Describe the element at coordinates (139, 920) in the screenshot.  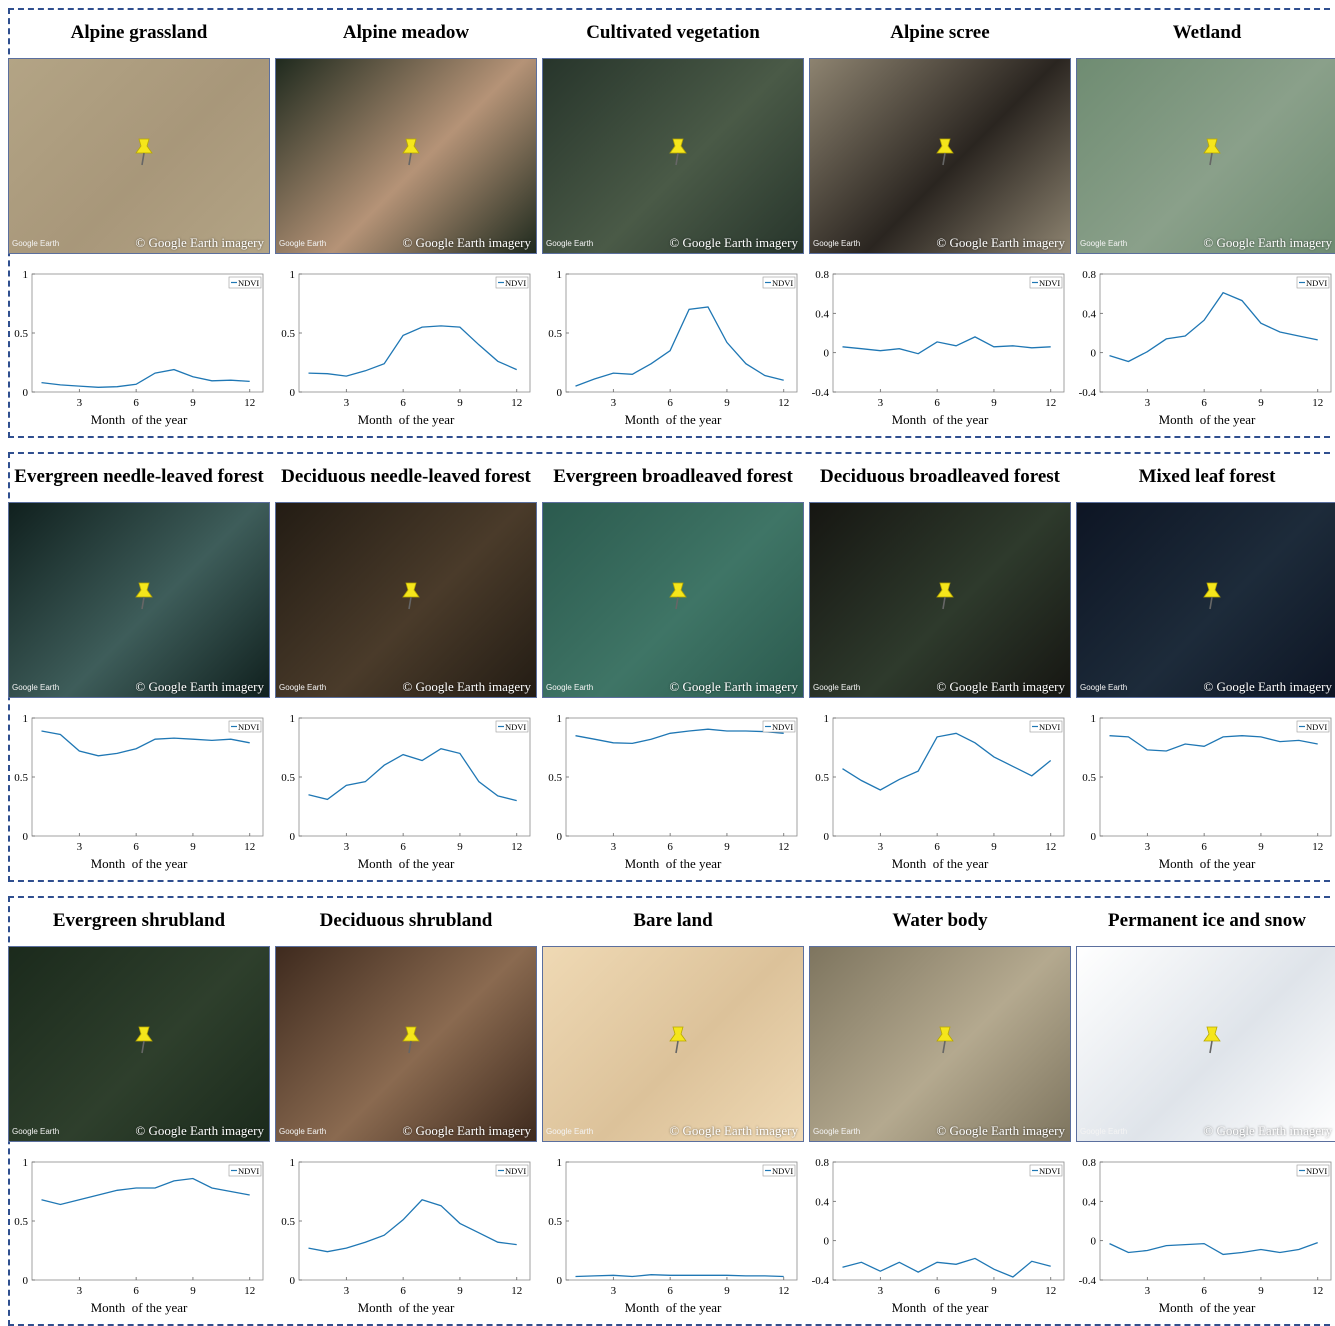
I see `panel-title: Evergreen shrubland` at that location.